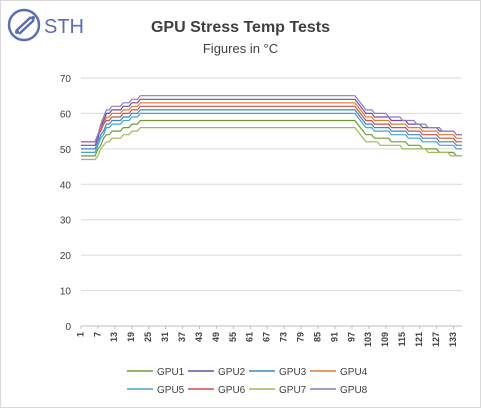 This screenshot has width=481, height=408. What do you see at coordinates (80, 334) in the screenshot?
I see `x-tick-label: 1` at bounding box center [80, 334].